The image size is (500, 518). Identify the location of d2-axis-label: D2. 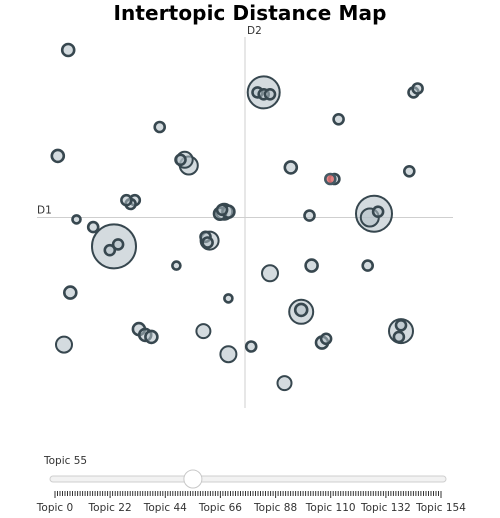
(254, 31).